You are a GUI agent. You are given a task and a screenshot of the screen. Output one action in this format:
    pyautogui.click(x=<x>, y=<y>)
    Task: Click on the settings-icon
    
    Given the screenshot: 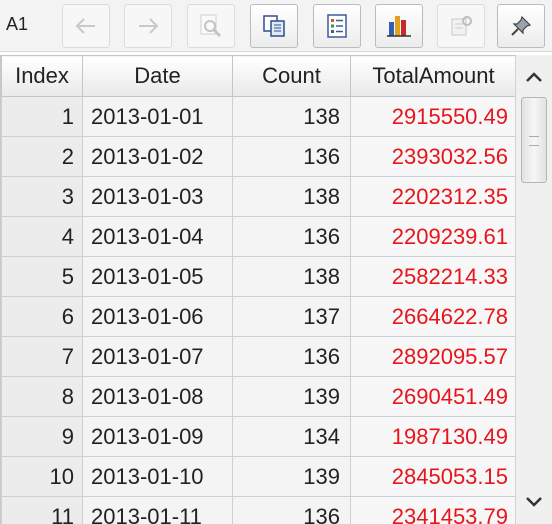 What is the action you would take?
    pyautogui.click(x=461, y=26)
    